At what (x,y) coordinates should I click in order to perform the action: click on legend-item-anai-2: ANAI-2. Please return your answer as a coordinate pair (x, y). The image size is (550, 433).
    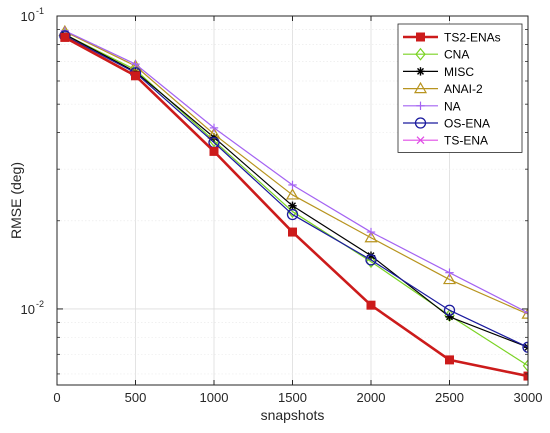
    Looking at the image, I should click on (443, 88).